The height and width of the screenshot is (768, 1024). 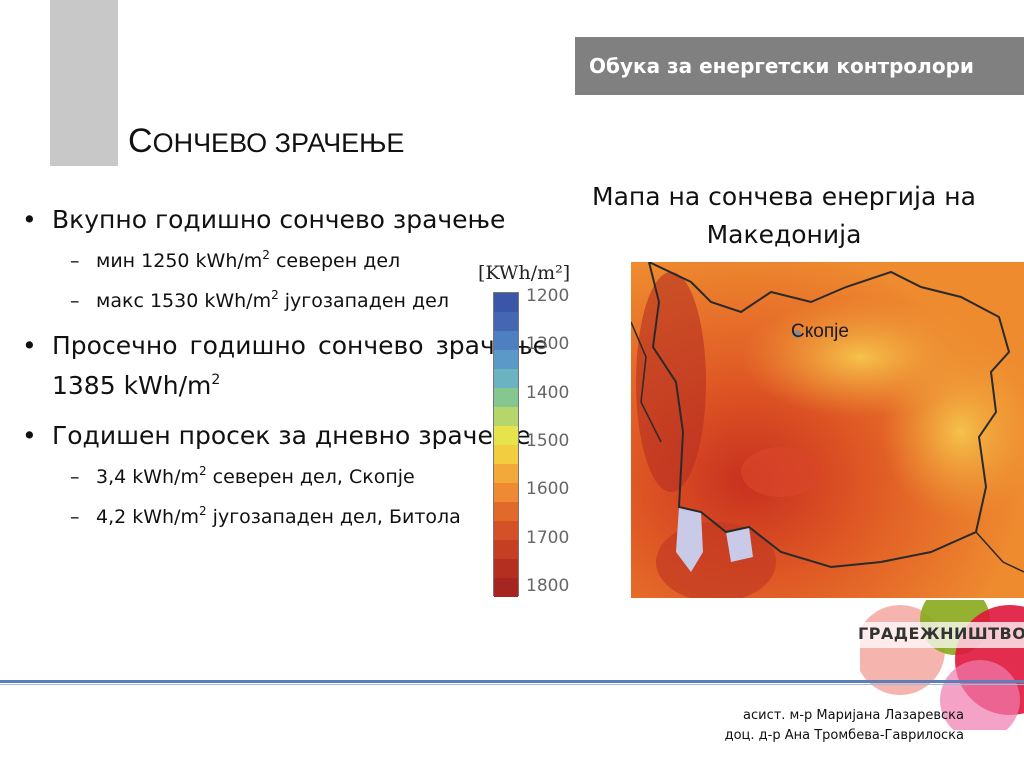 What do you see at coordinates (853, 715) in the screenshot?
I see `author-1: асист. м-р Маријана Лазаревска` at bounding box center [853, 715].